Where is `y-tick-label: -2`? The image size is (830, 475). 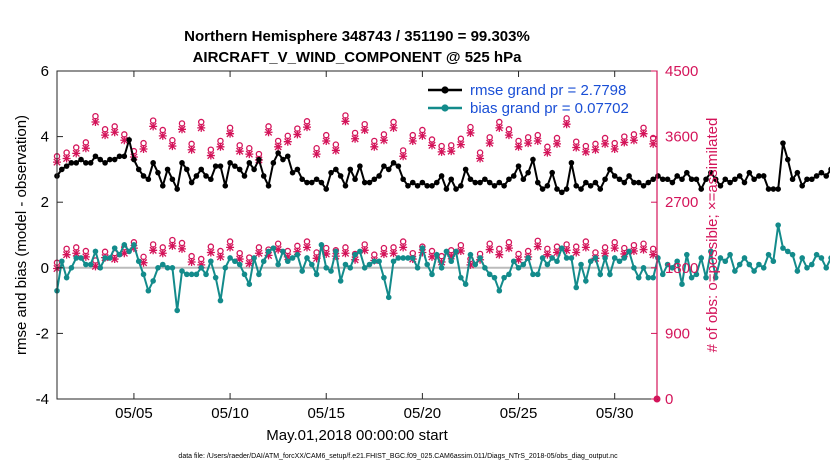
y-tick-label: -2 is located at coordinates (42, 333).